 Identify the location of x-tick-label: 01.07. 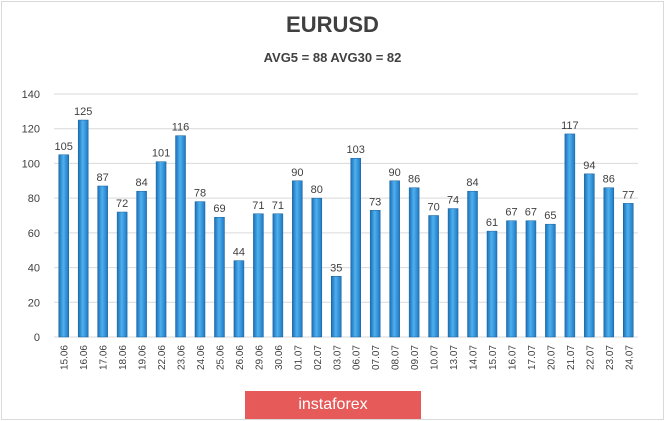
(298, 357).